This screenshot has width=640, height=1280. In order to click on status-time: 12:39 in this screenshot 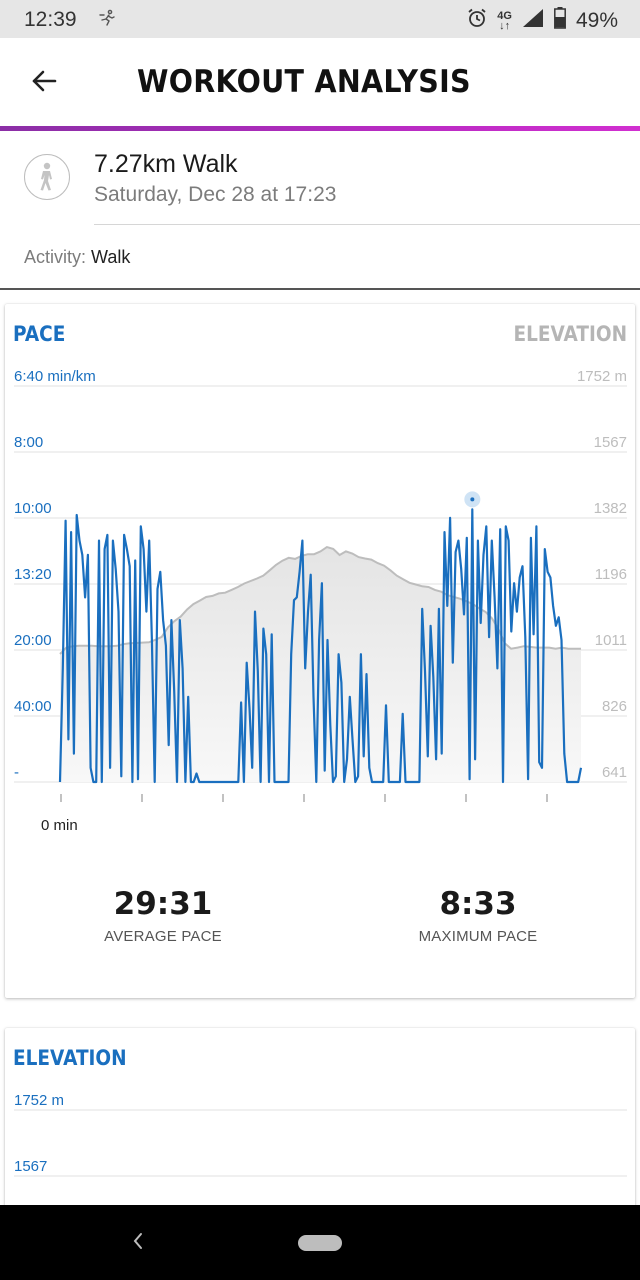, I will do `click(50, 19)`.